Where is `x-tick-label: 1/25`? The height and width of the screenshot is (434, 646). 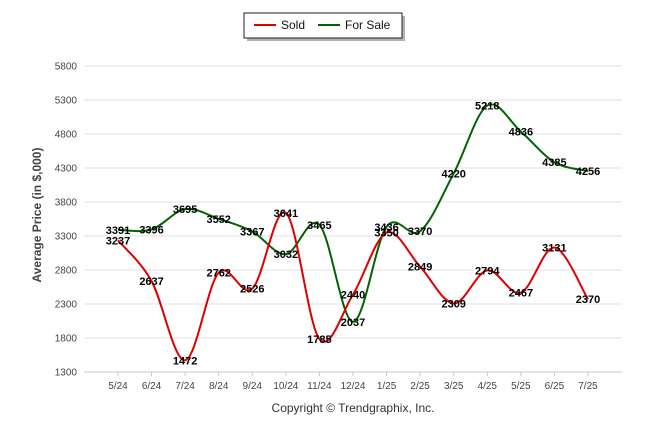
x-tick-label: 1/25 is located at coordinates (387, 386).